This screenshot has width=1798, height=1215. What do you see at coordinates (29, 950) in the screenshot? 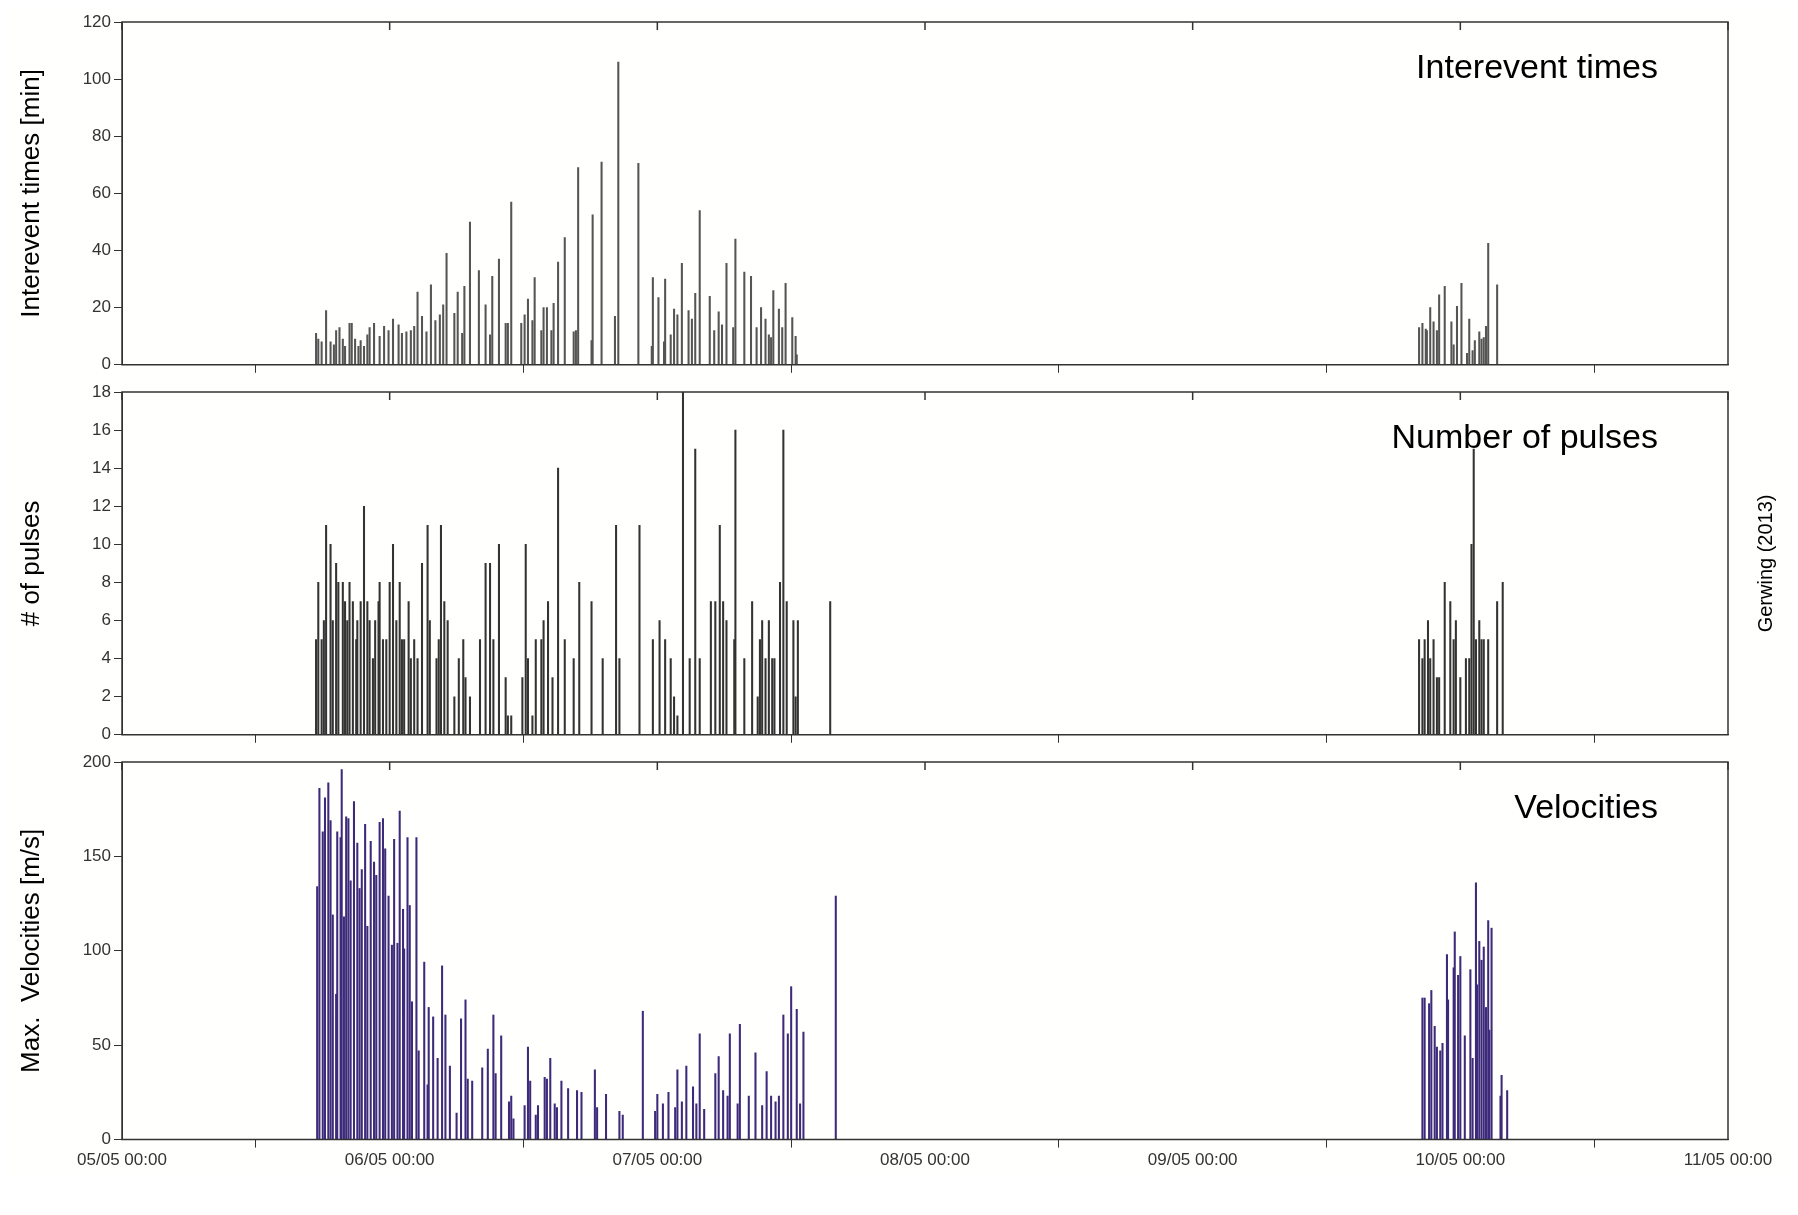
I see `y-axis-title: Max. Velocities [m/s]` at bounding box center [29, 950].